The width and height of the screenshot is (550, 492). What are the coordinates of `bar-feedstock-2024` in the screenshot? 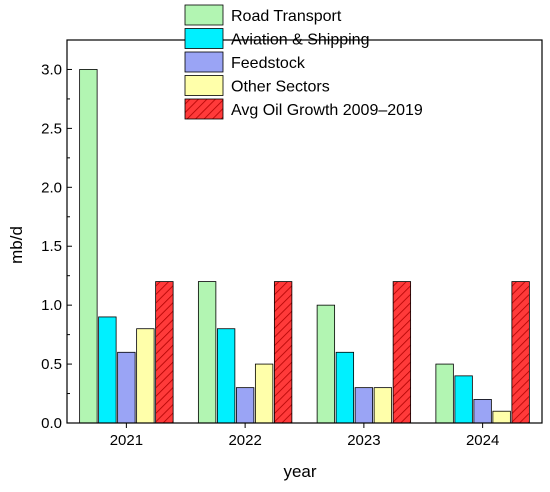 It's located at (482, 411).